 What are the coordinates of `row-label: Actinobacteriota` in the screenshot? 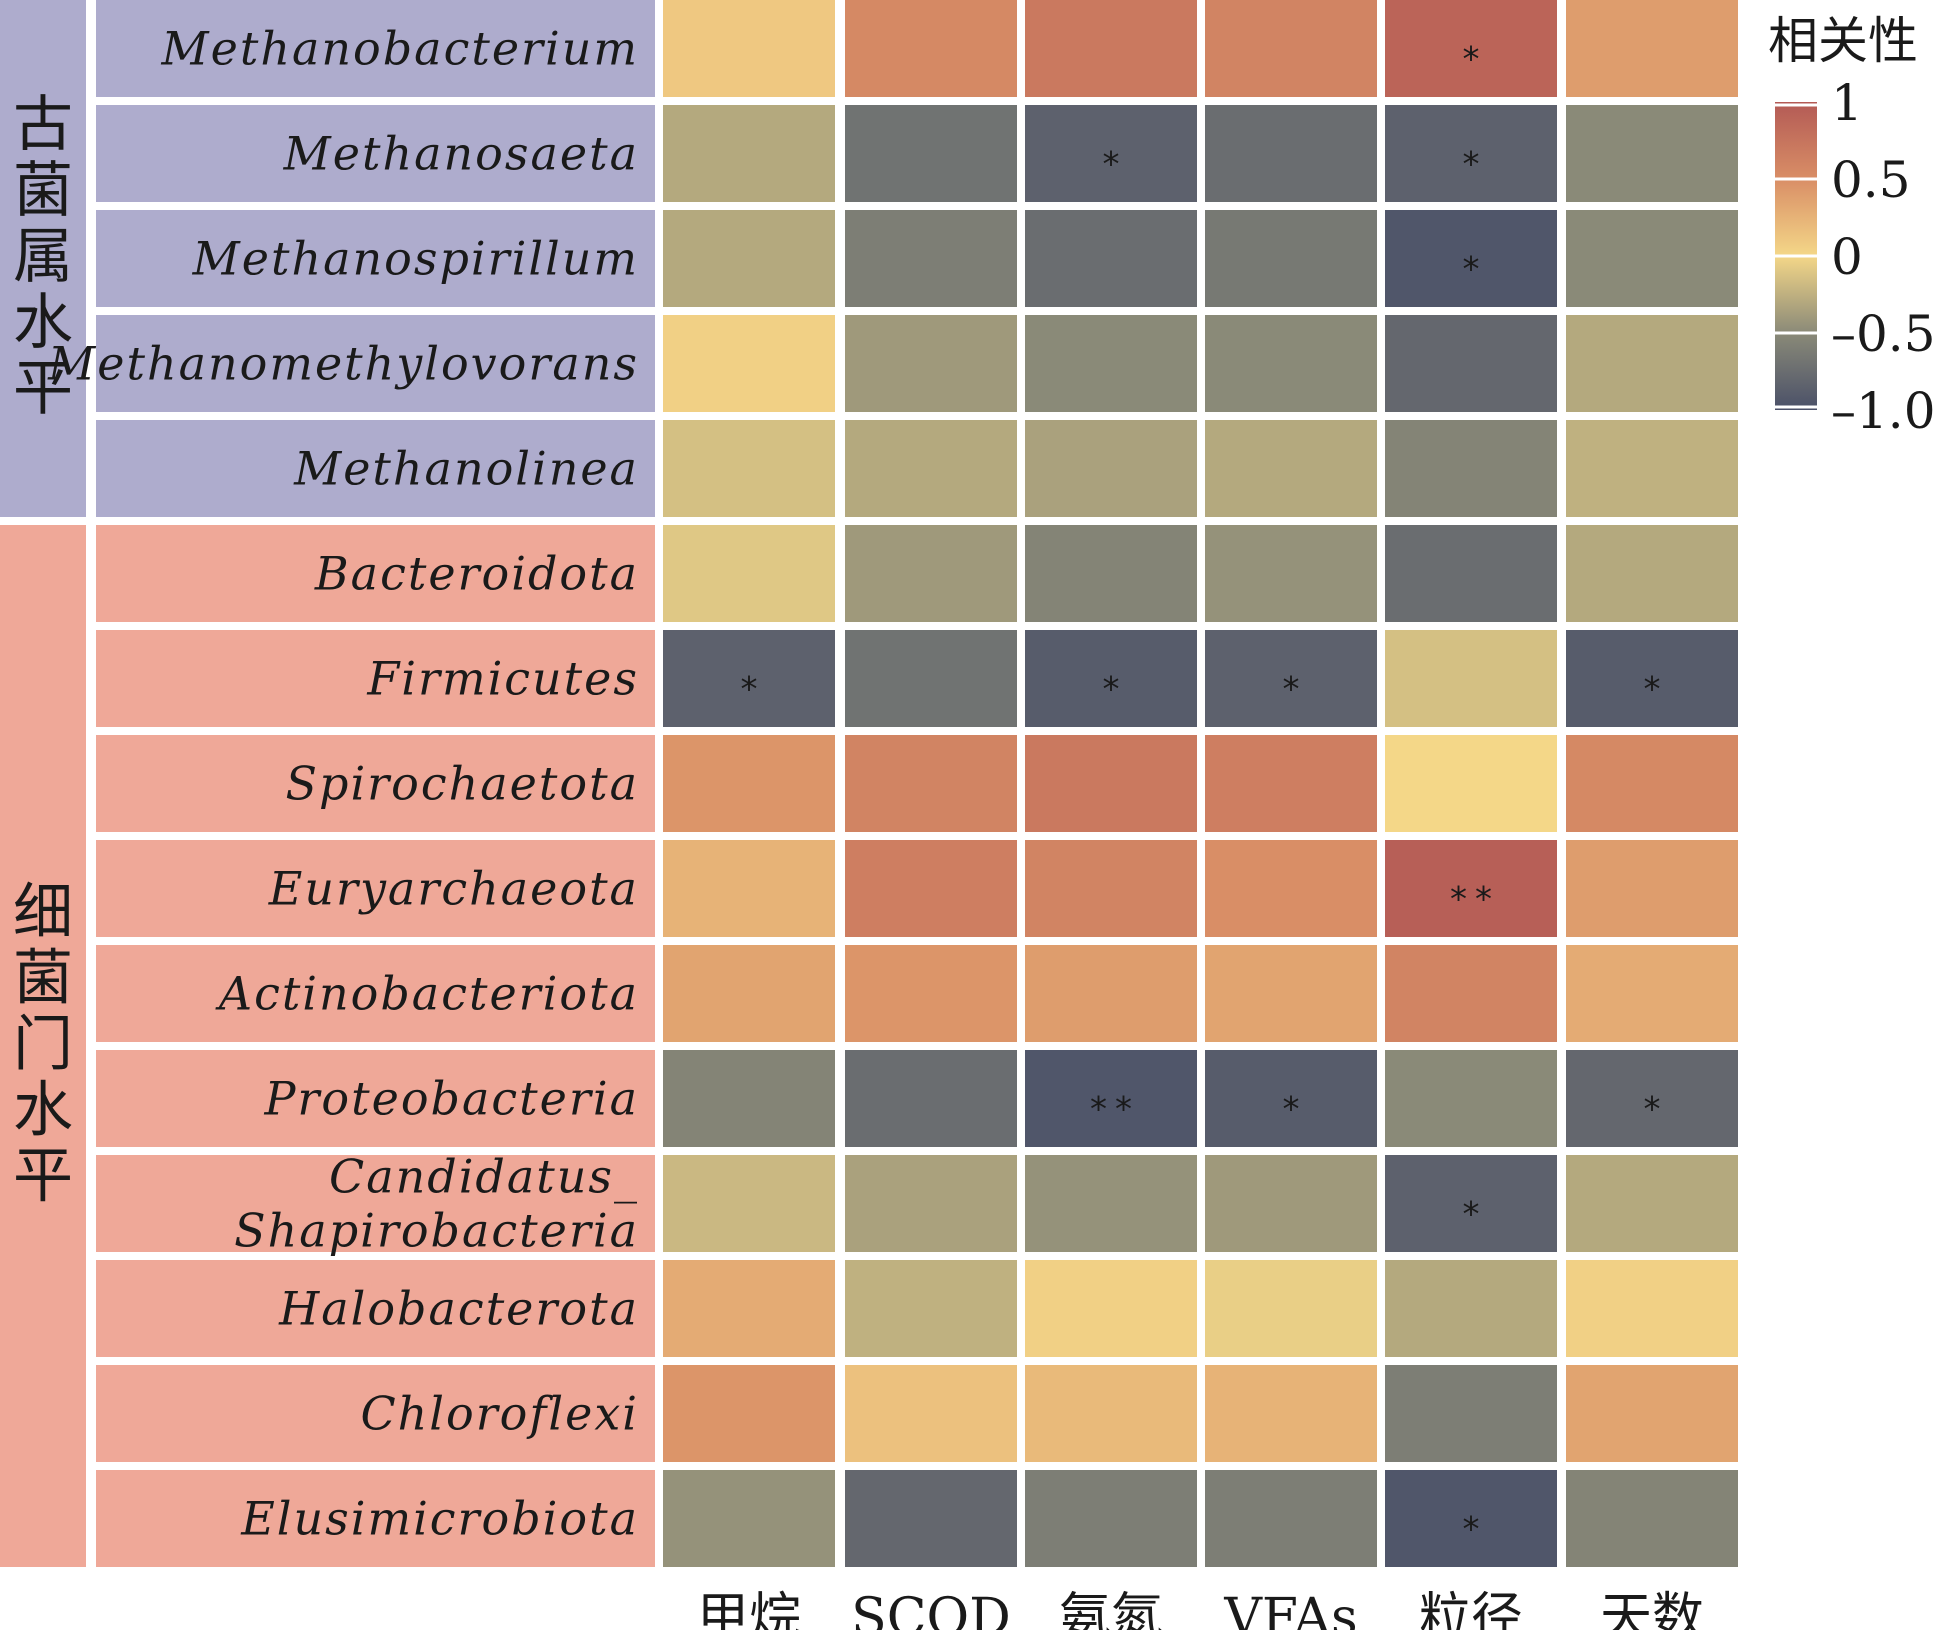 It's located at (427, 994).